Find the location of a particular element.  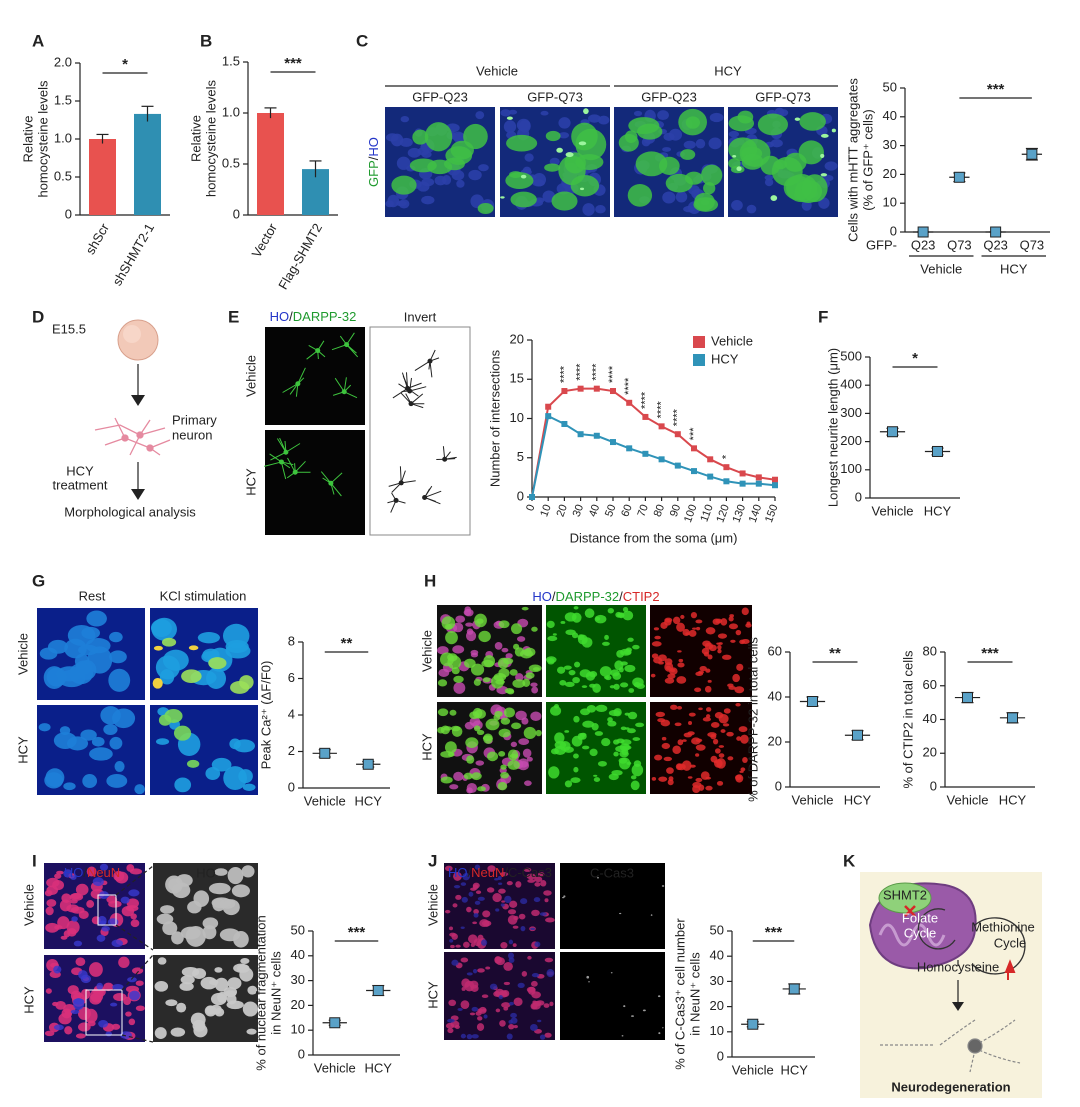

mean-marker is located at coordinates (378, 991).